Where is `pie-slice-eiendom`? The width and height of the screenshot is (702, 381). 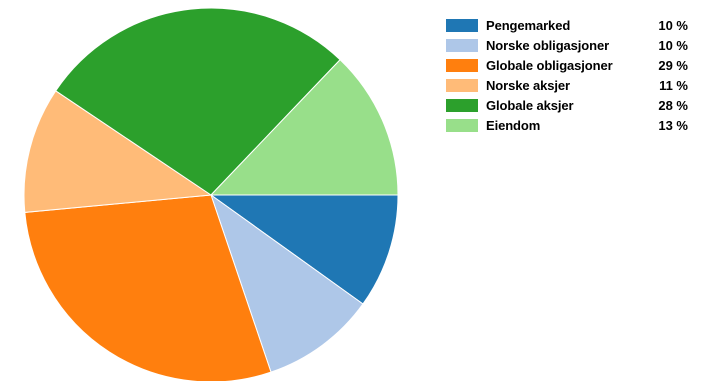
pie-slice-eiendom is located at coordinates (304, 127).